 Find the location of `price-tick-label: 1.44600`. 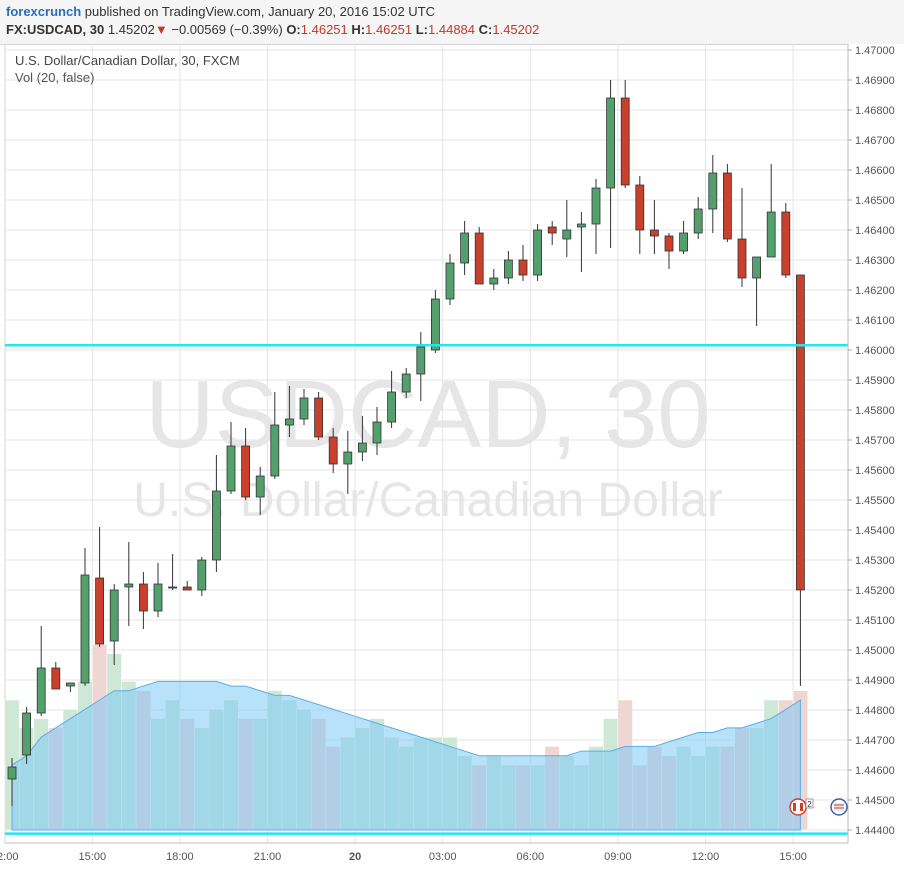

price-tick-label: 1.44600 is located at coordinates (875, 771).